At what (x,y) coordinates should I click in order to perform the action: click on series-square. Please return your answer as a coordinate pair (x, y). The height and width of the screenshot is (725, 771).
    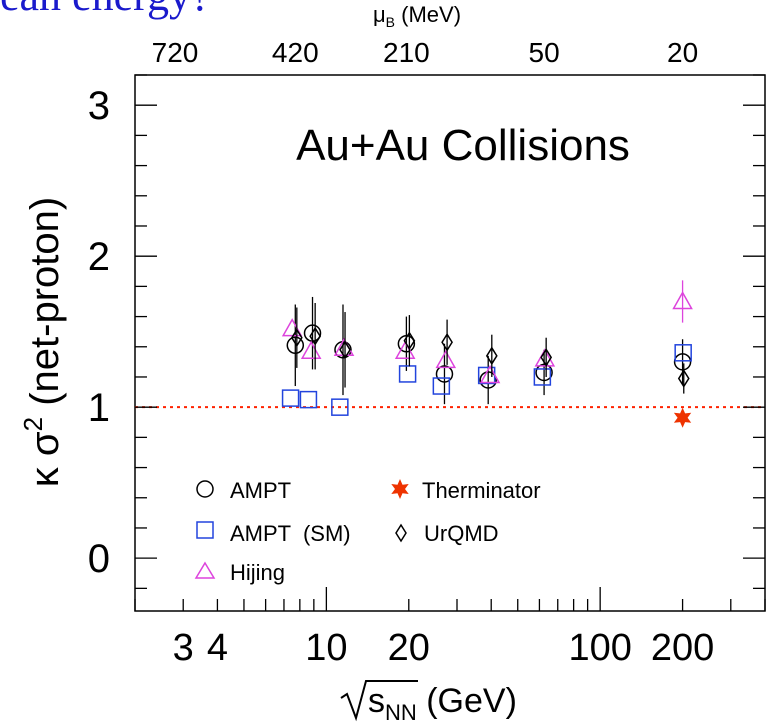
    Looking at the image, I should click on (486, 380).